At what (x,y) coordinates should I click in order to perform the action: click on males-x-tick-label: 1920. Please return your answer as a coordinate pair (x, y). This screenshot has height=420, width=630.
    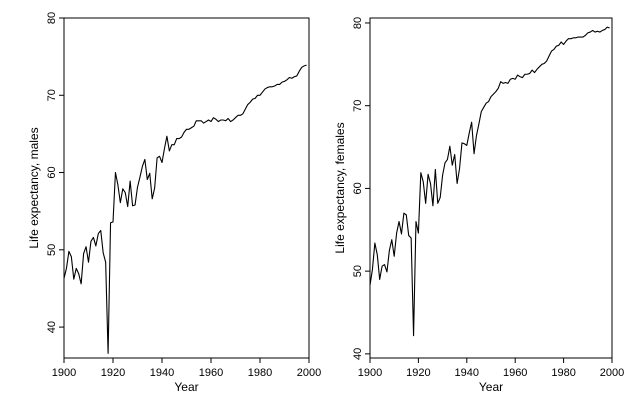
    Looking at the image, I should click on (113, 373).